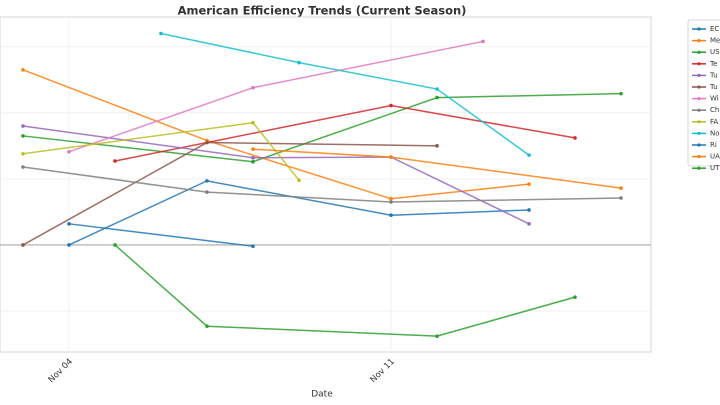 Image resolution: width=720 pixels, height=405 pixels. What do you see at coordinates (713, 145) in the screenshot?
I see `legend-label: Ri` at bounding box center [713, 145].